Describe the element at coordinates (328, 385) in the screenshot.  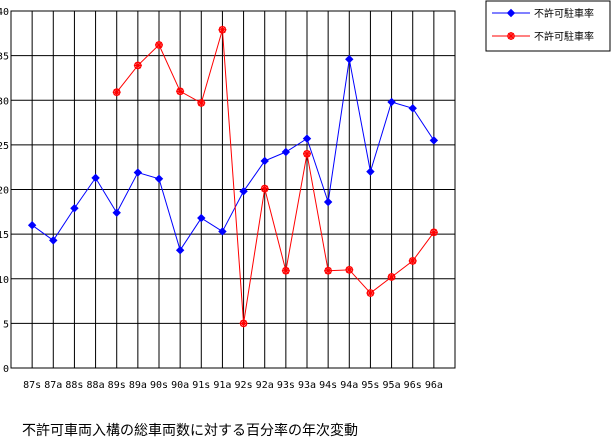
I see `x-tick-label: 94s` at that location.